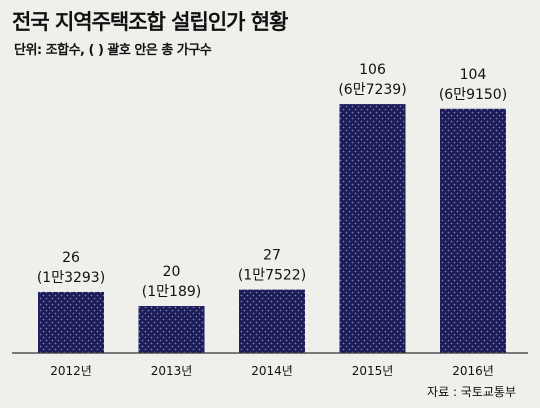  Describe the element at coordinates (471, 392) in the screenshot. I see `source-note: 자료 : 국토교통부` at that location.